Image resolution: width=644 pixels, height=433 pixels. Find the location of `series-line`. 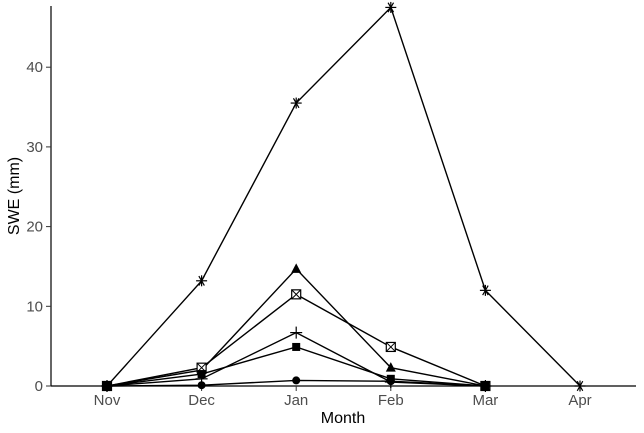

series-line is located at coordinates (296, 340).